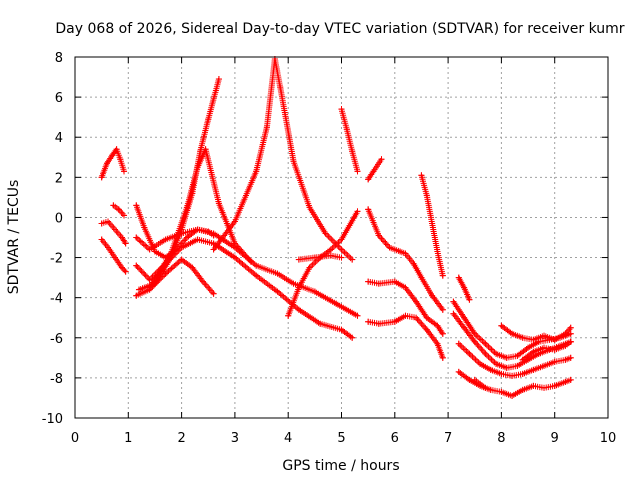  Describe the element at coordinates (59, 178) in the screenshot. I see `y-tick-label: 2` at that location.